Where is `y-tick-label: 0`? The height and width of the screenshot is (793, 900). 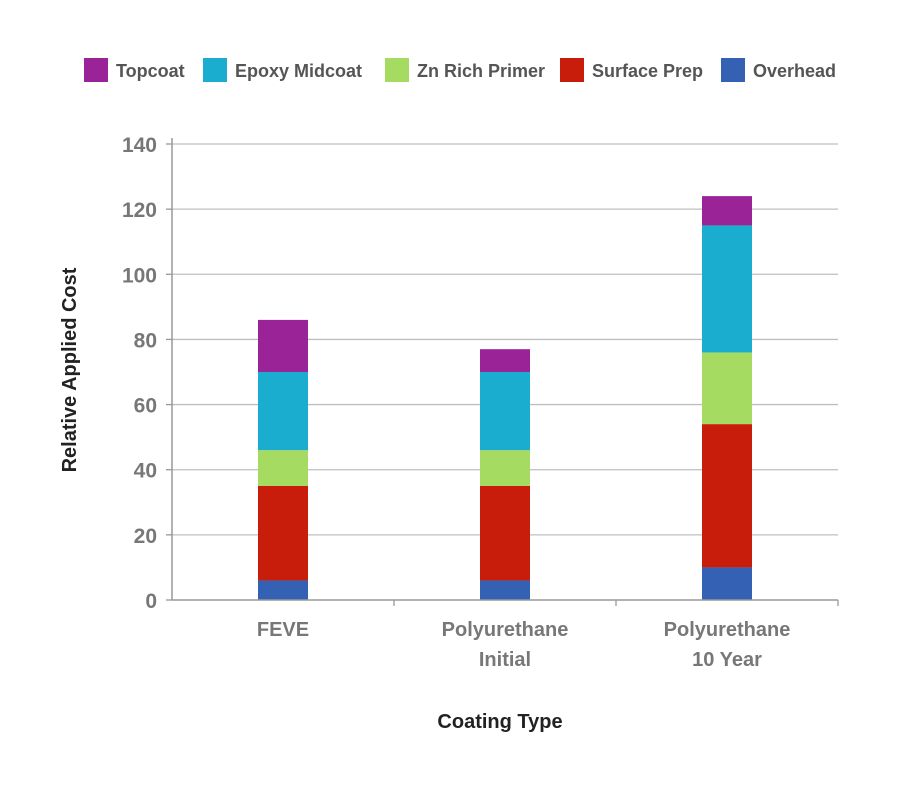 y-tick-label: 0 is located at coordinates (151, 601).